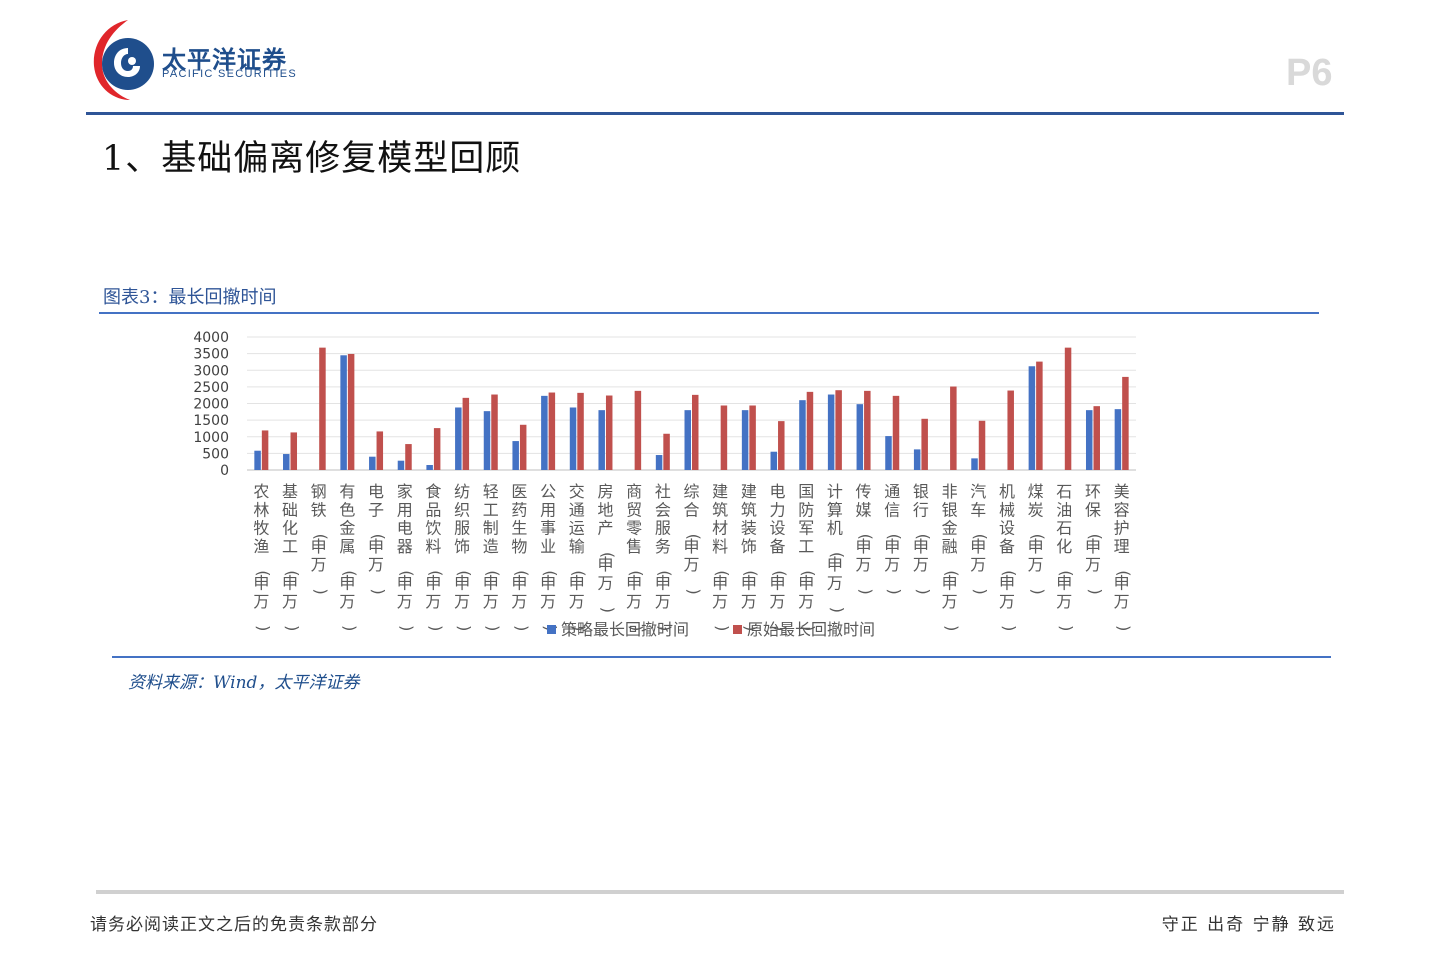 This screenshot has width=1440, height=965. What do you see at coordinates (263, 556) in the screenshot?
I see `x-tick-label: 农林牧渔(申万)` at bounding box center [263, 556].